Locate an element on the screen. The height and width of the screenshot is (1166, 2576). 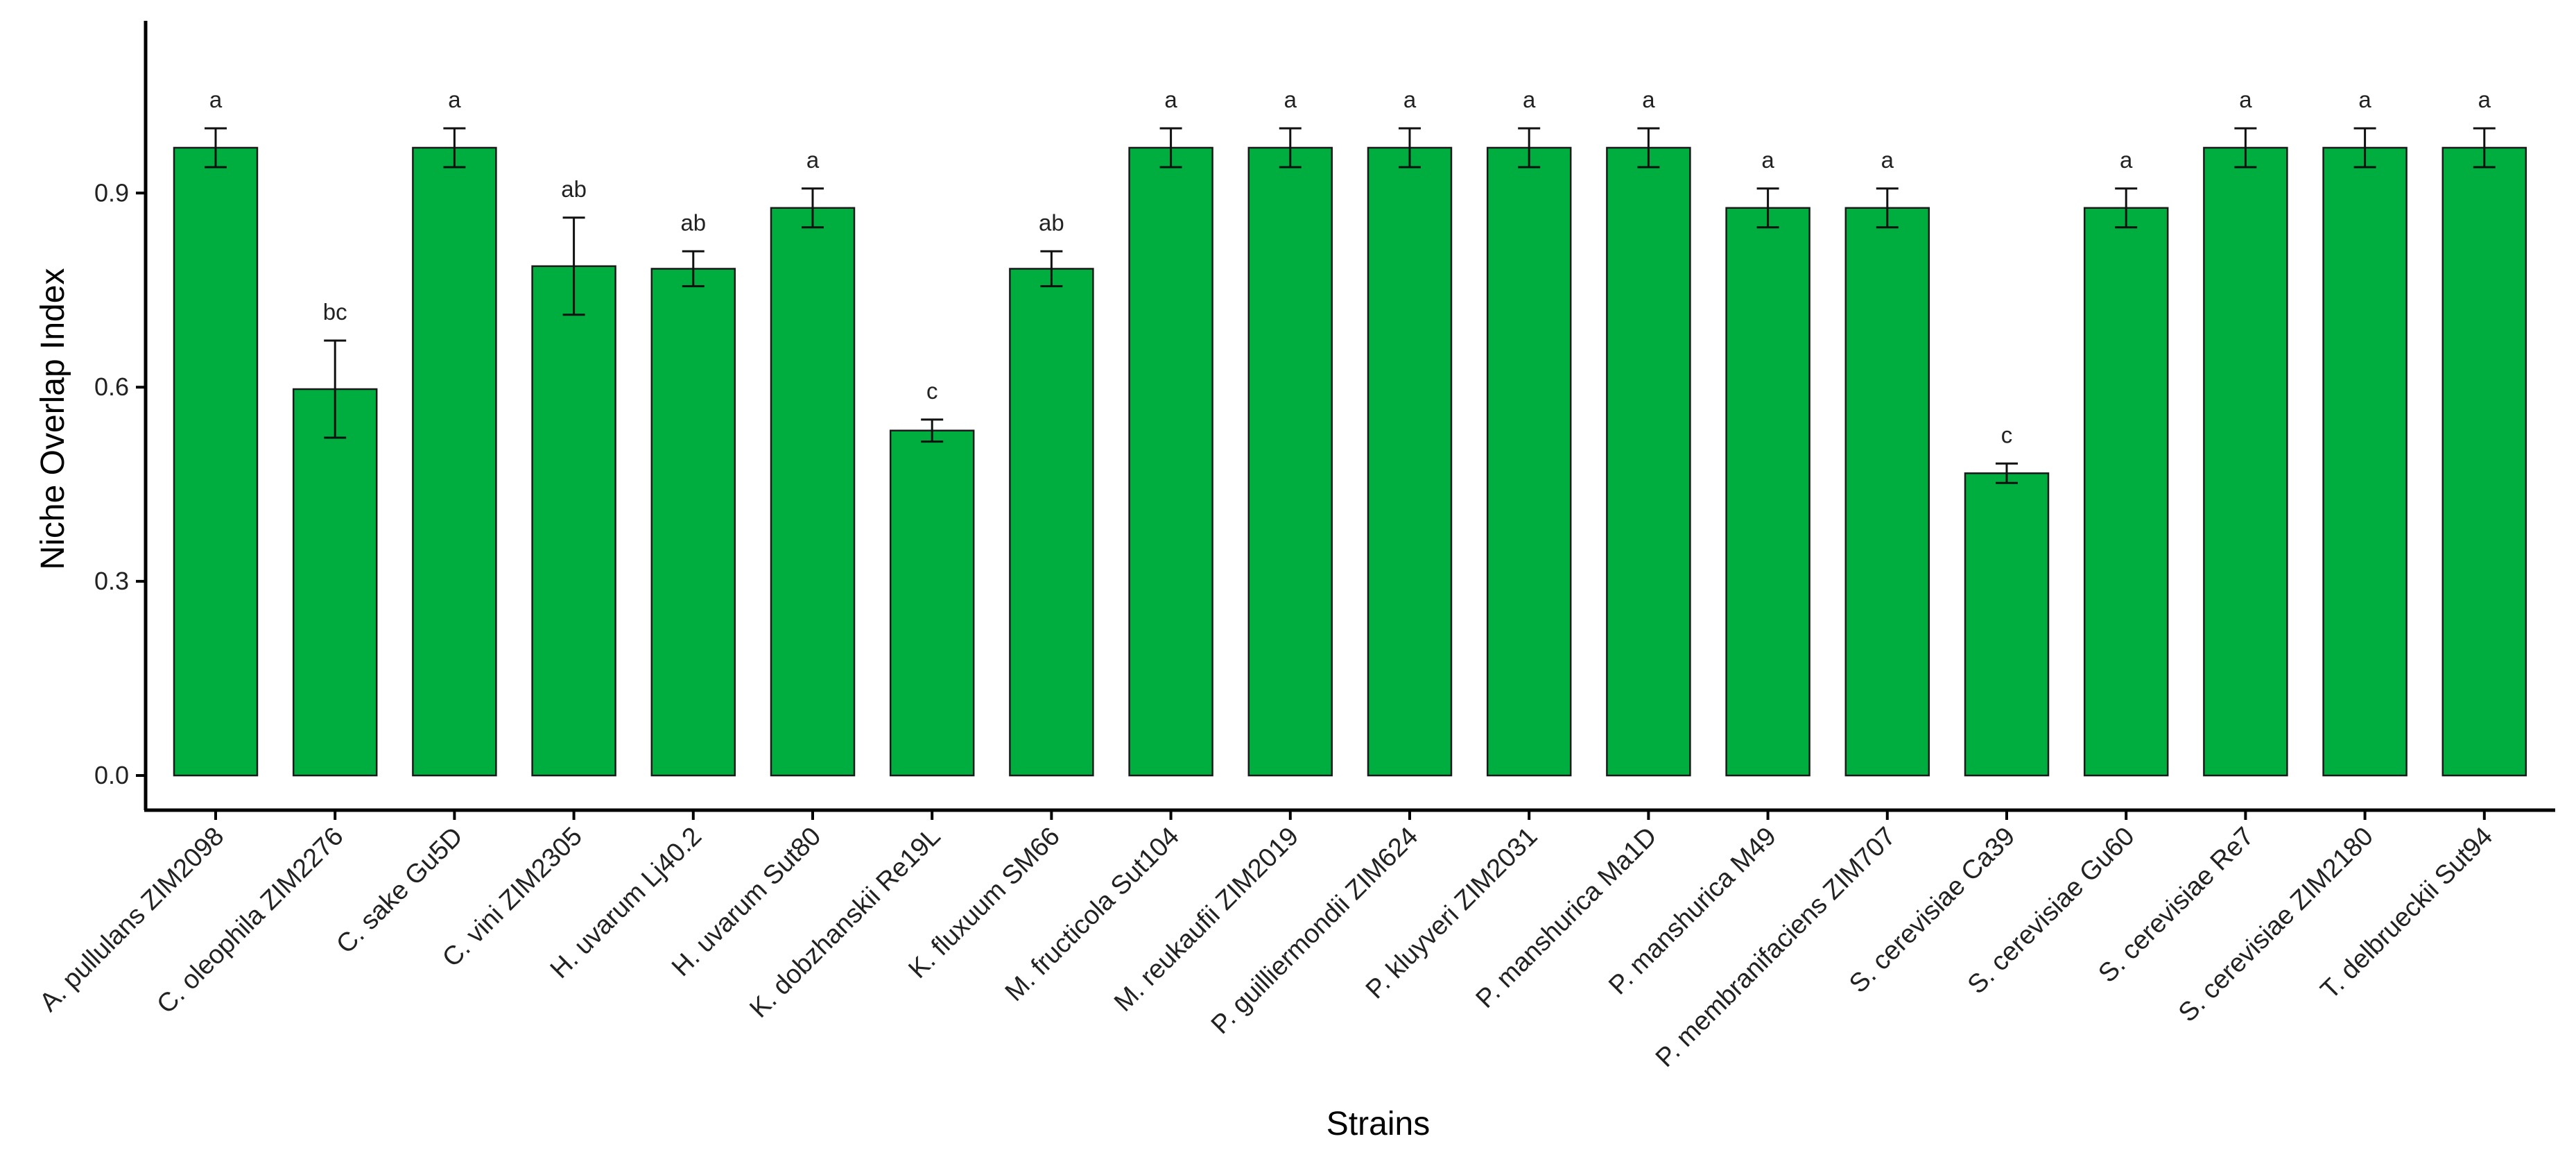
y-ticks-group: 0.0 0.3 0.6 0.9 is located at coordinates (120, 483).